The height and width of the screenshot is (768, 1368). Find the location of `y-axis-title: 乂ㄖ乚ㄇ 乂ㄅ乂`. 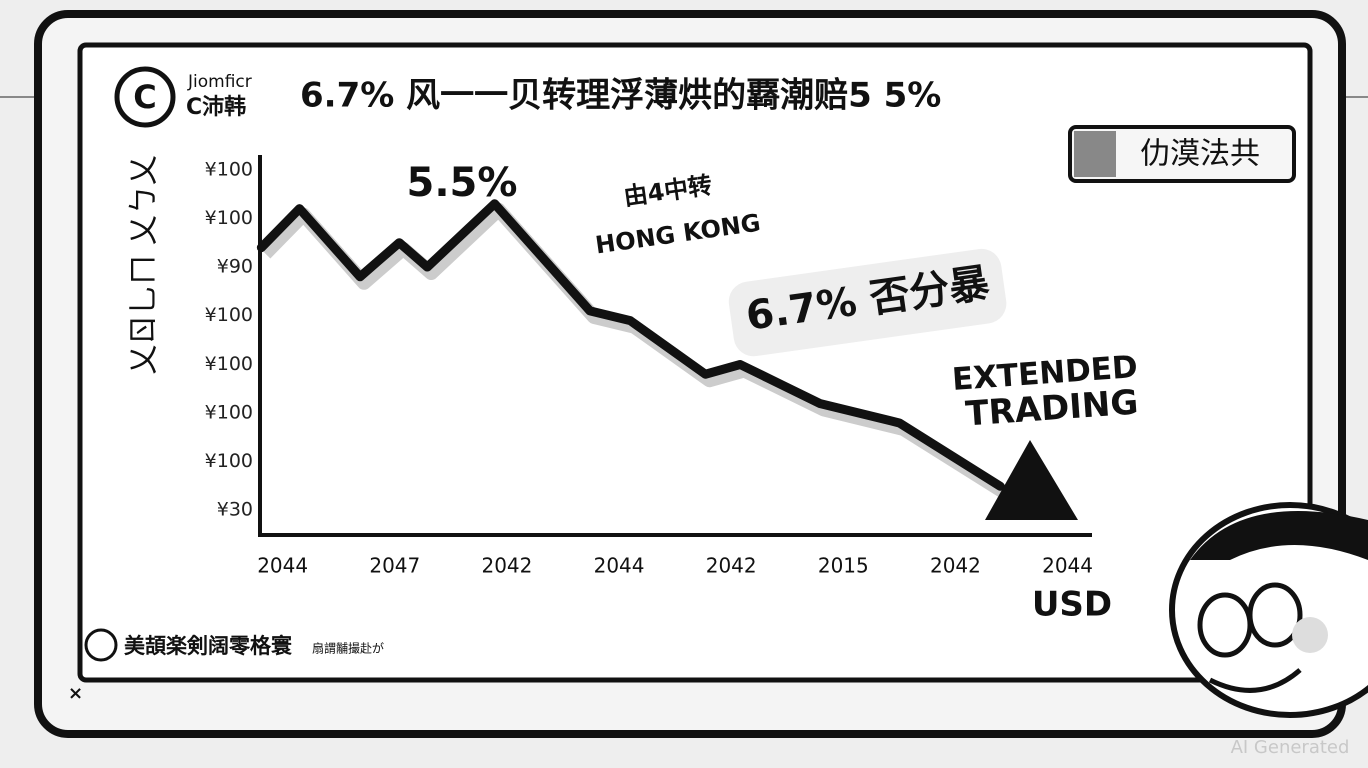

y-axis-title: 乂ㄖ乚ㄇ 乂ㄅ乂 is located at coordinates (144, 265).